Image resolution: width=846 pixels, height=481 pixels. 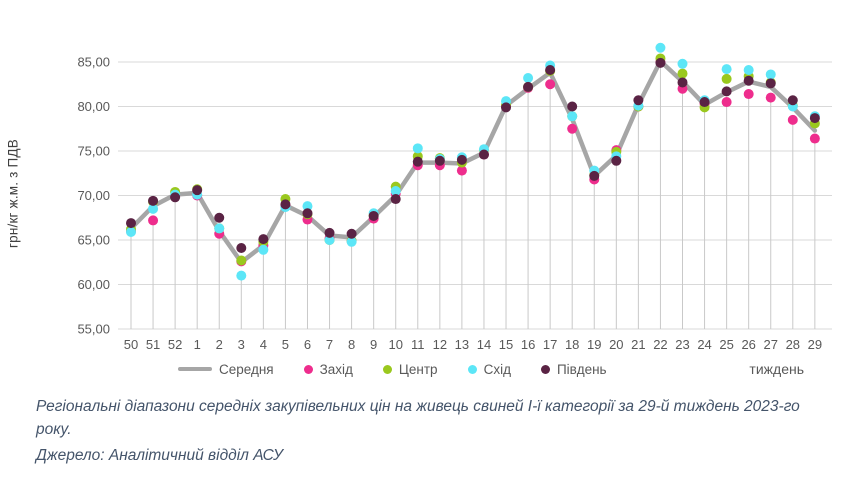 What do you see at coordinates (726, 344) in the screenshot?
I see `x-tick-label: 25` at bounding box center [726, 344].